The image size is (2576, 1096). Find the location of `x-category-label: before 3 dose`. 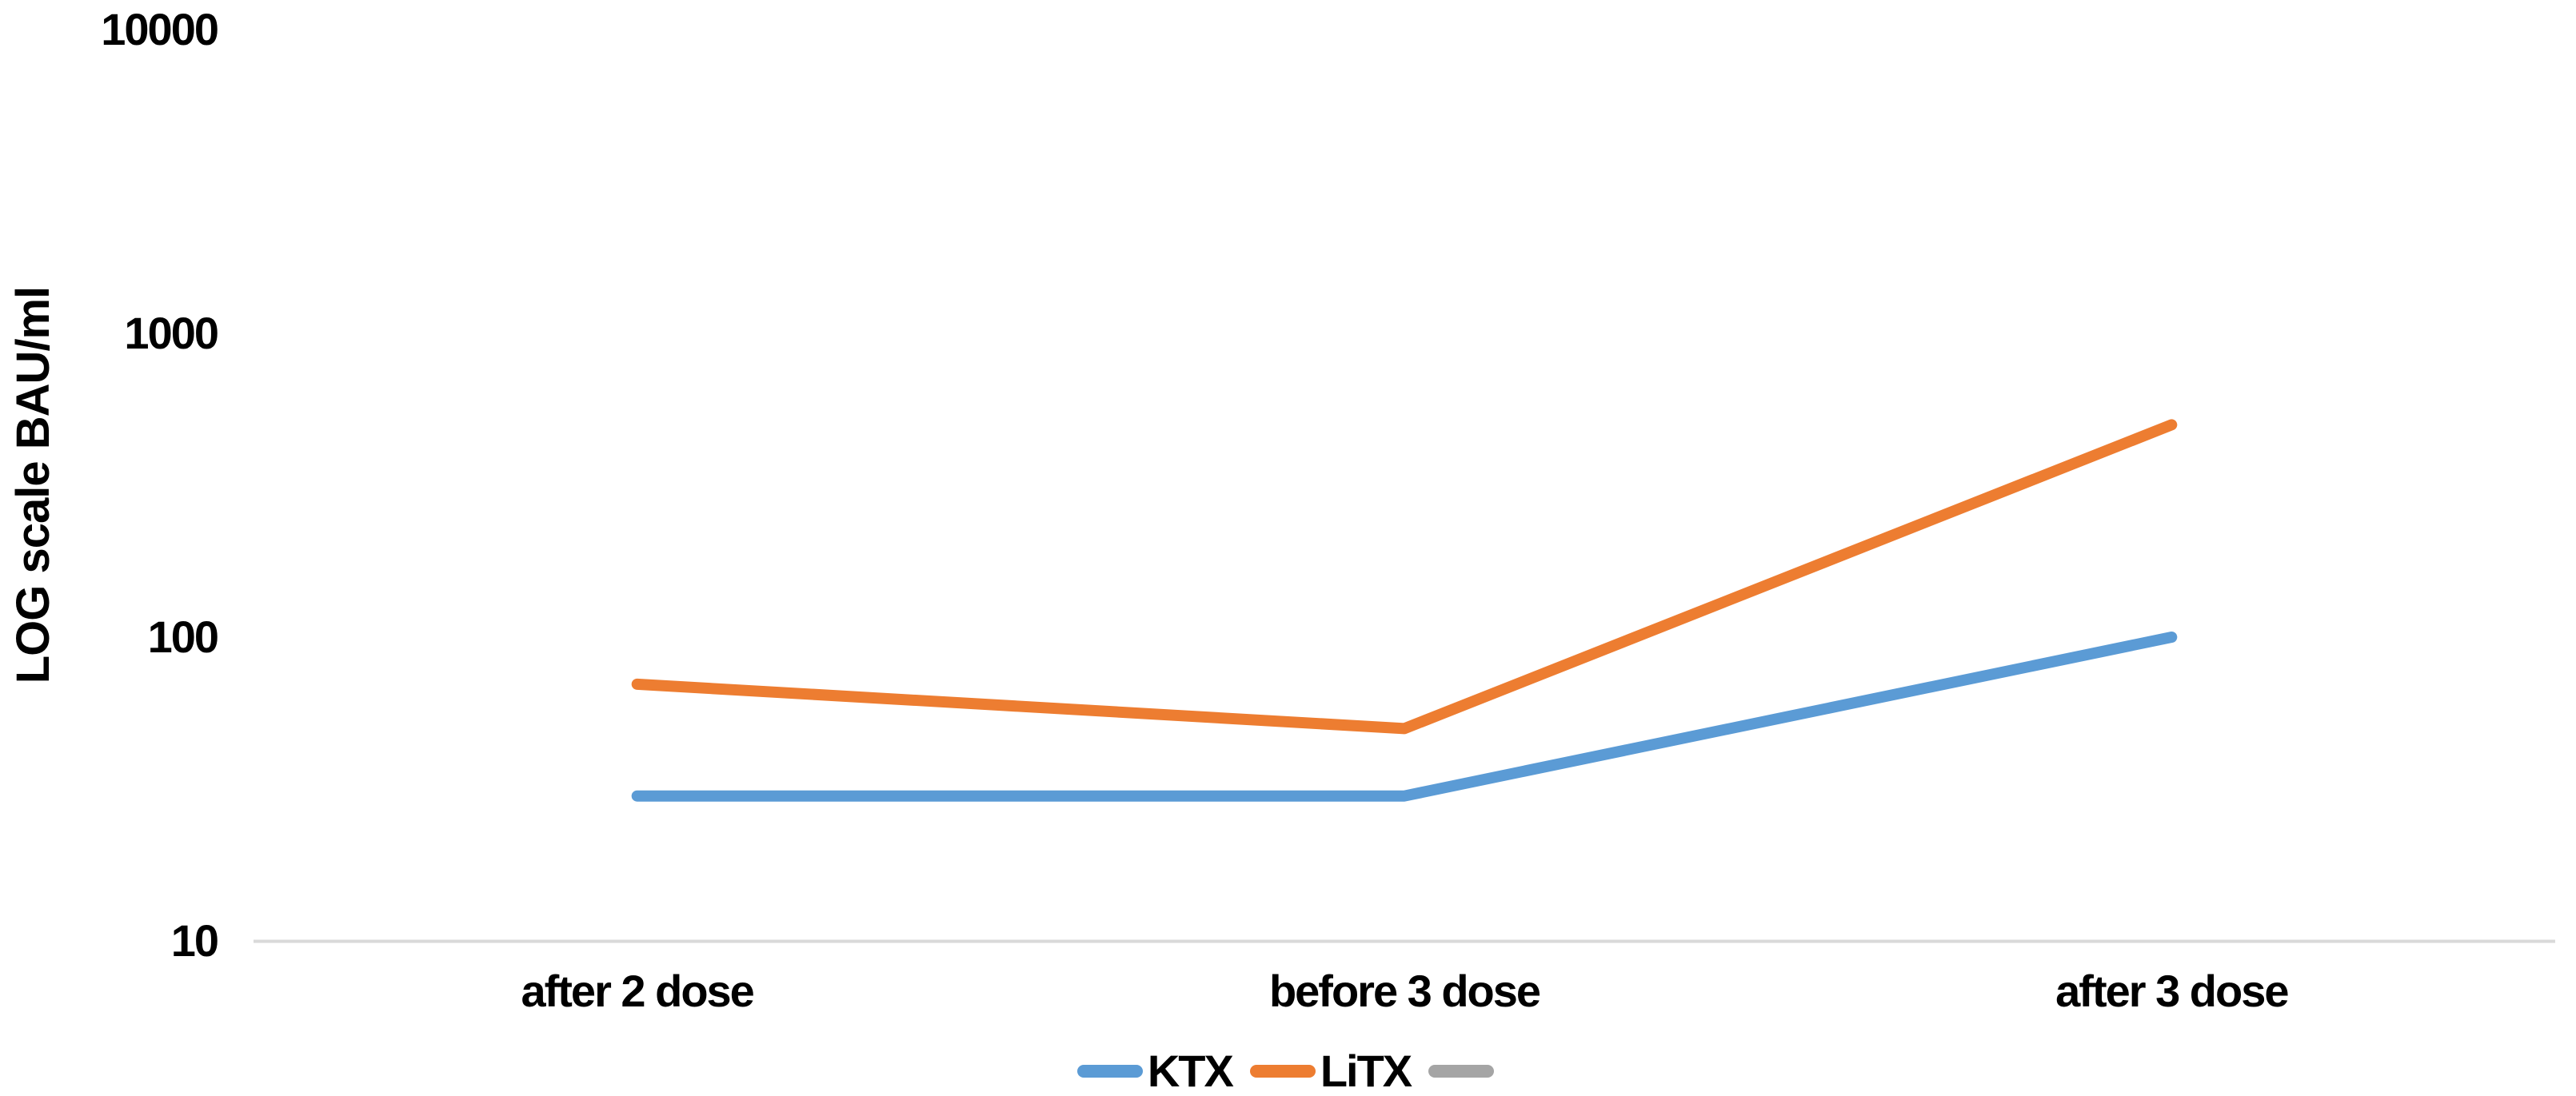

x-category-label: before 3 dose is located at coordinates (1405, 991).